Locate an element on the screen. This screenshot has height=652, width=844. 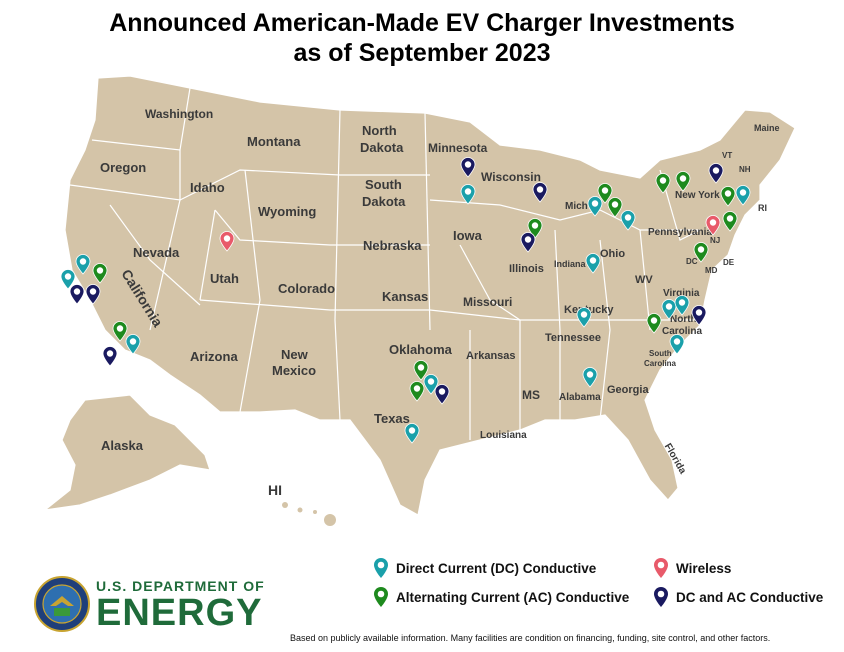
state-label-nevada: Nevada is located at coordinates (156, 252).